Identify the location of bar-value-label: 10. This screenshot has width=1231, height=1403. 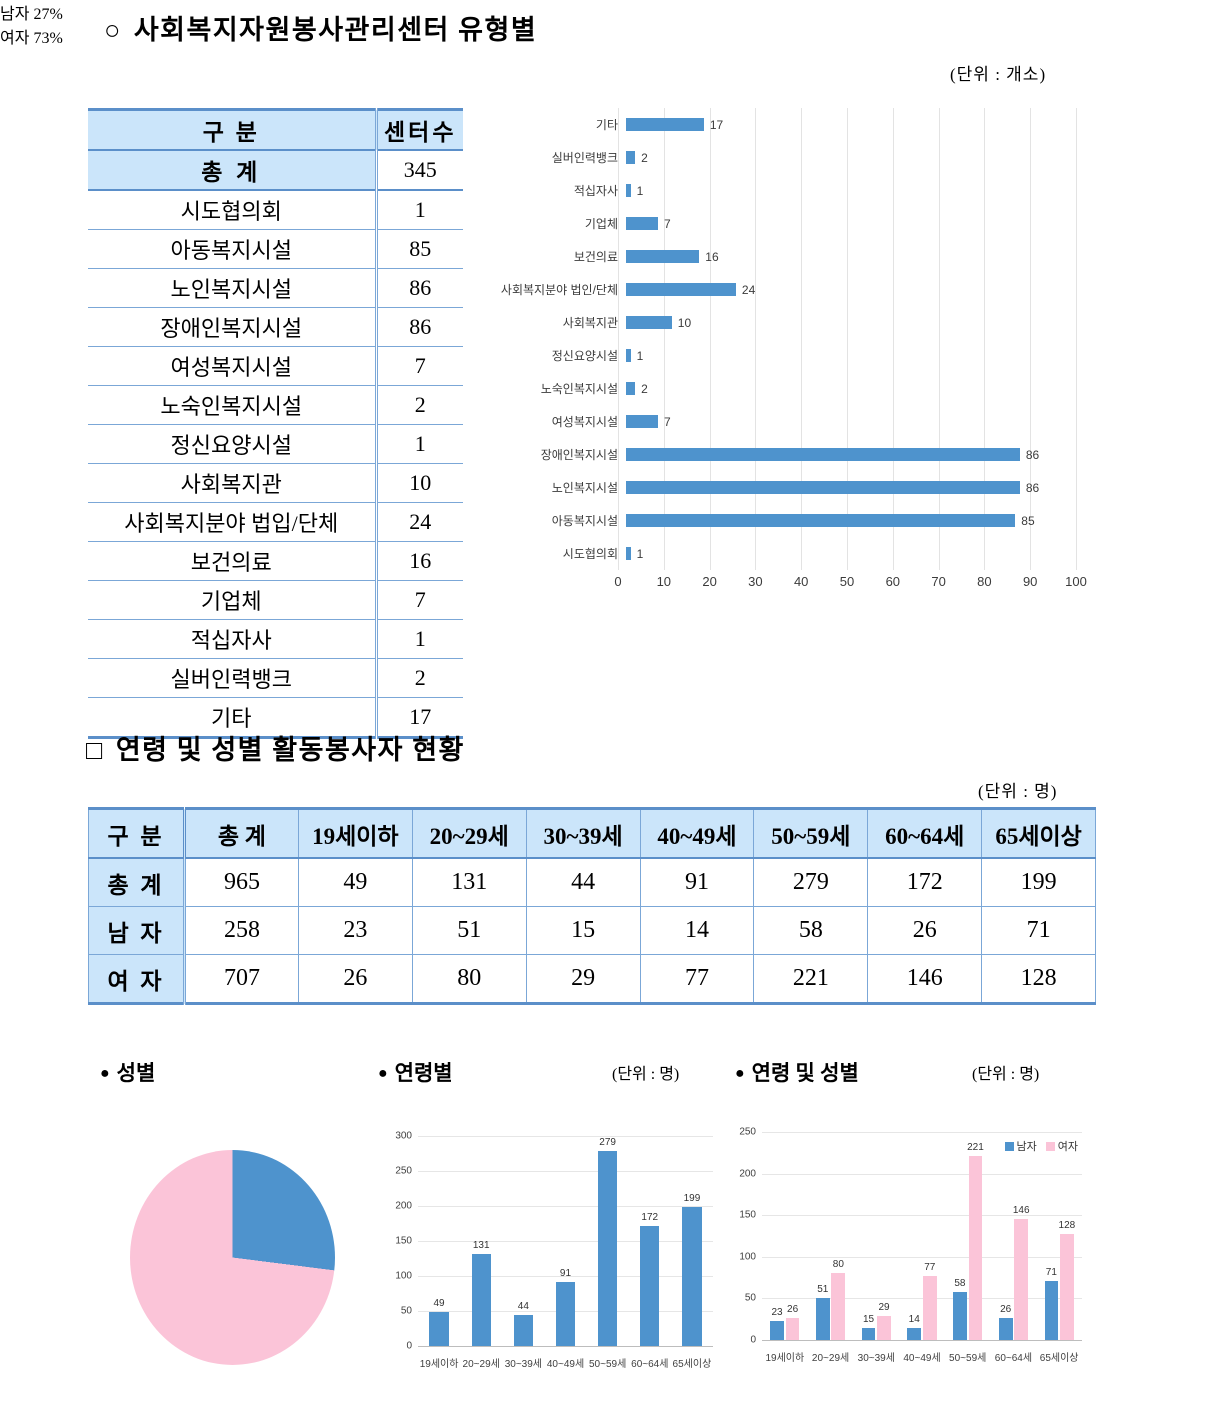
(684, 322).